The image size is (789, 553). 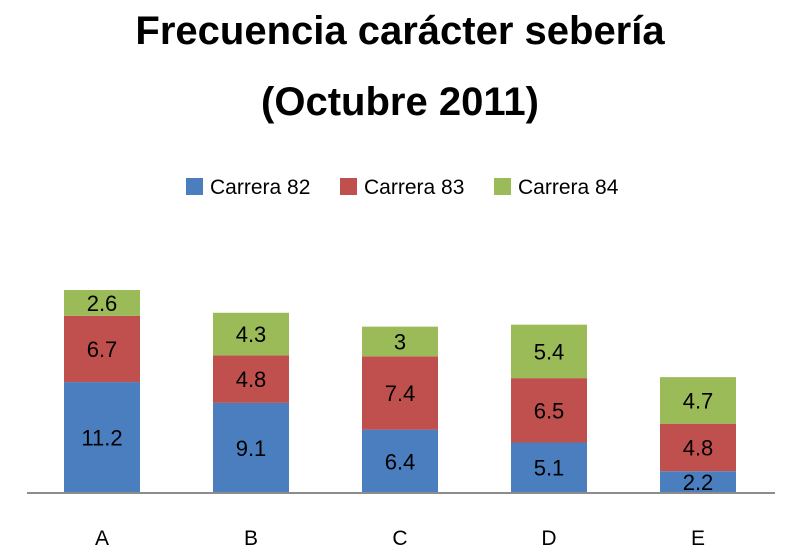 I want to click on data-label-c-series-0: 6.4, so click(x=400, y=461).